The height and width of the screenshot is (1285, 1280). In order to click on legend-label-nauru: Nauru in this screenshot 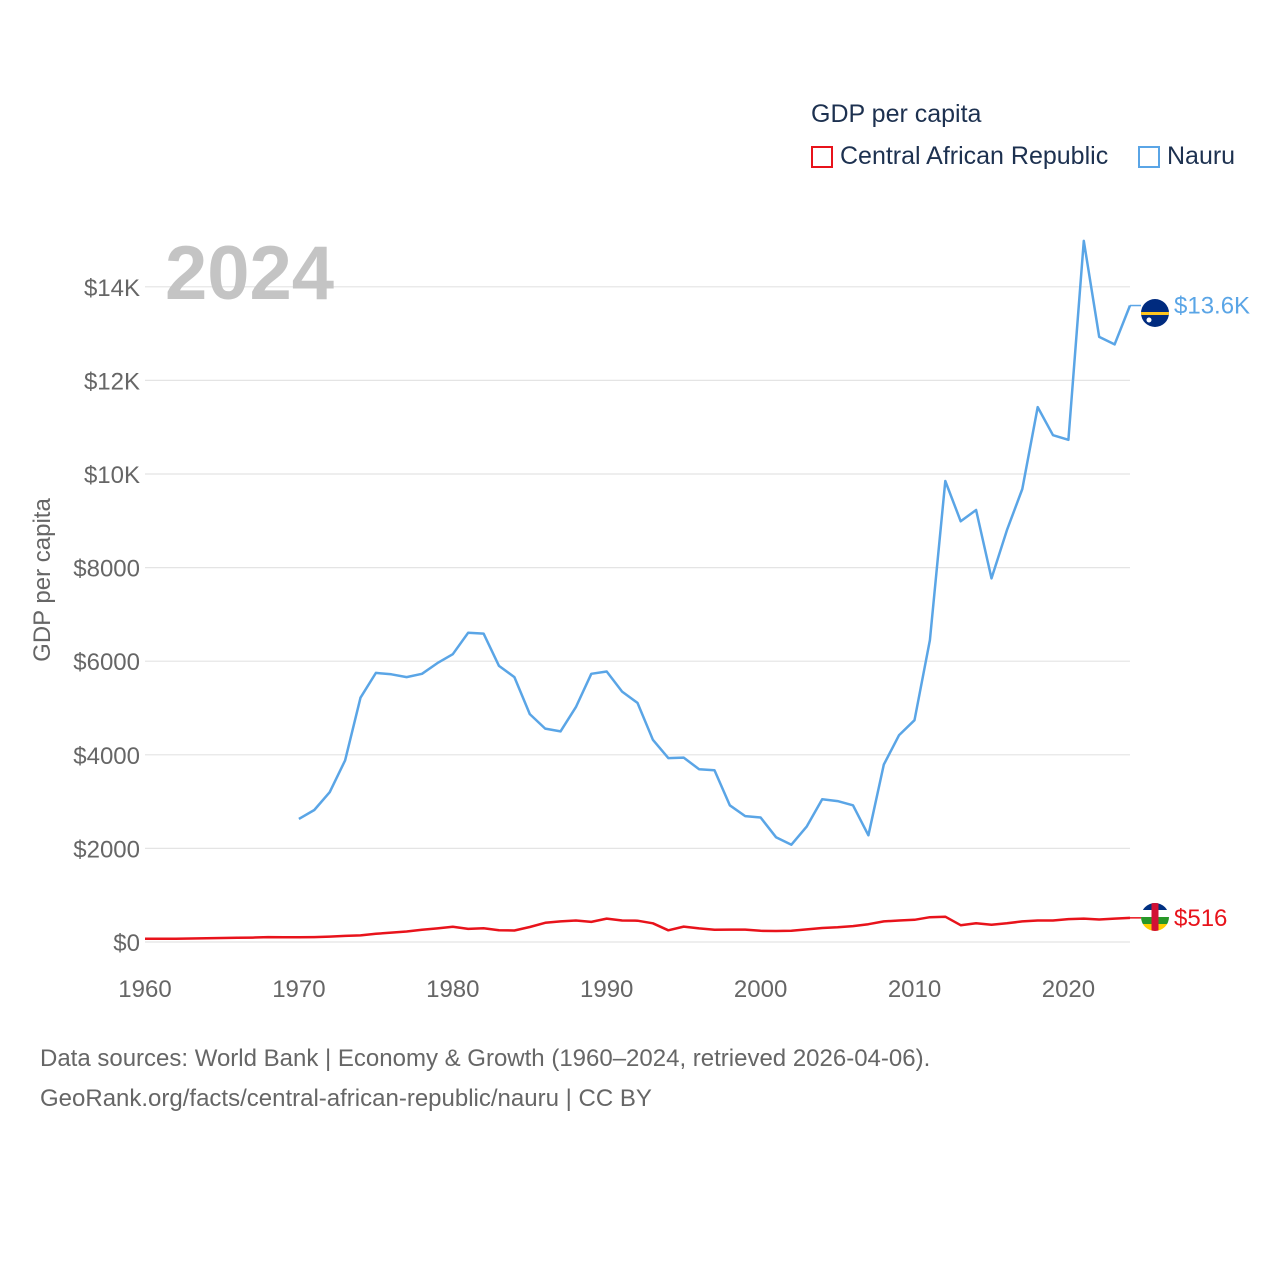, I will do `click(1201, 156)`.